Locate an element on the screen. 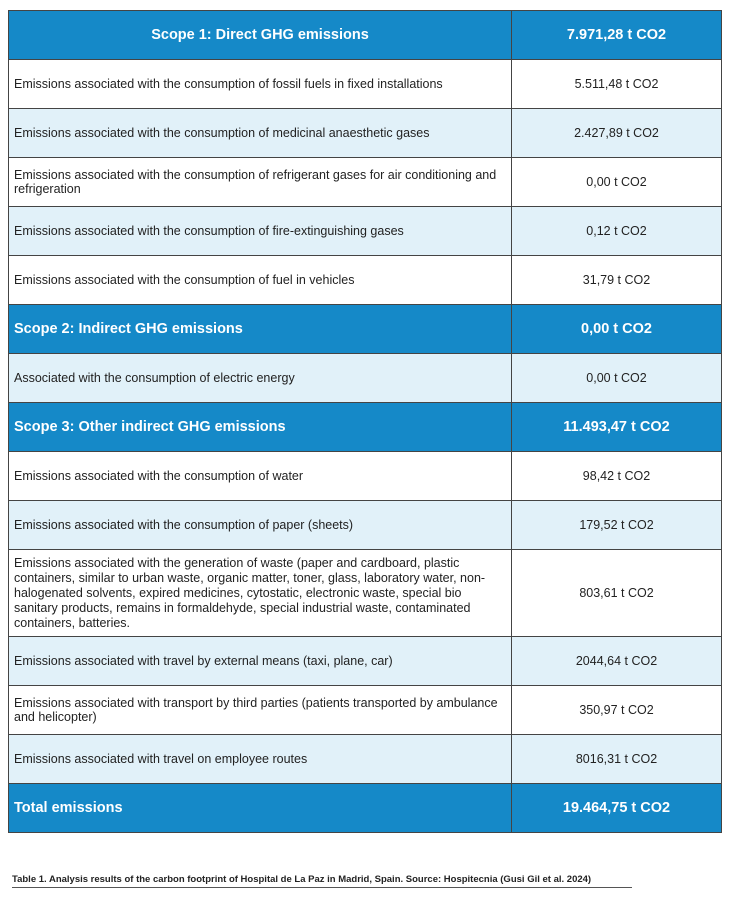 This screenshot has width=737, height=901. row-value: 2.427,89 t CO2 is located at coordinates (616, 133).